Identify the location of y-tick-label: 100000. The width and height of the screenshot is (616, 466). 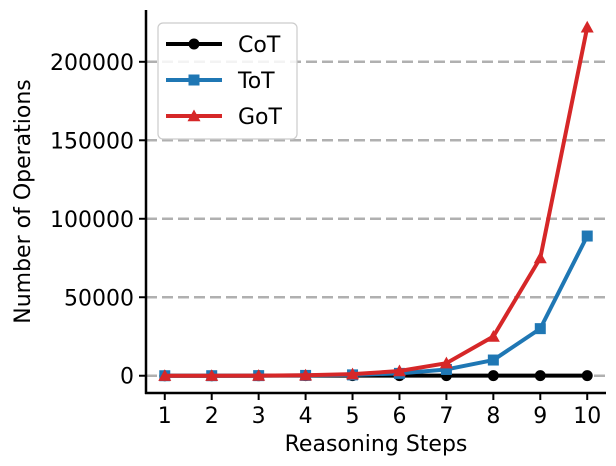
(92, 220).